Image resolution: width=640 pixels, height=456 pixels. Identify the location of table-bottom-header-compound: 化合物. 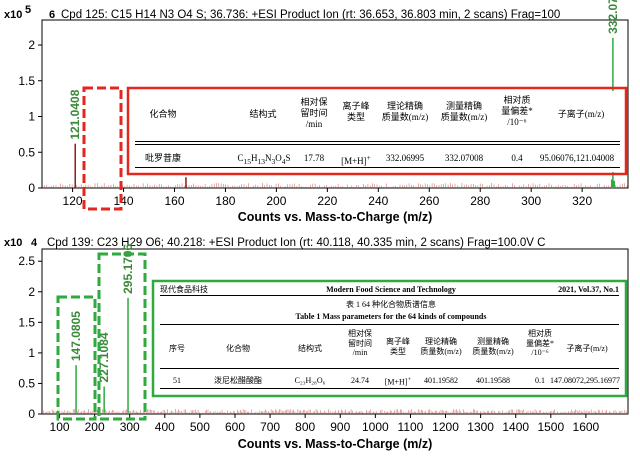
(238, 348).